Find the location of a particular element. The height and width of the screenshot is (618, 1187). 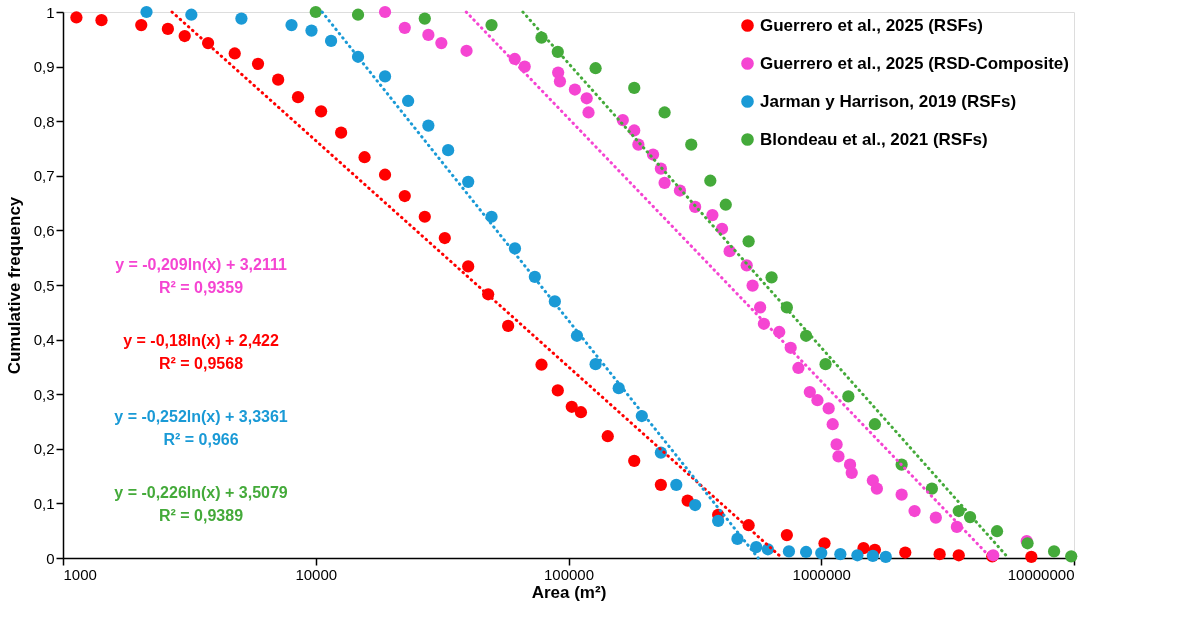

x-tick-label: 10000000 is located at coordinates (1041, 574).